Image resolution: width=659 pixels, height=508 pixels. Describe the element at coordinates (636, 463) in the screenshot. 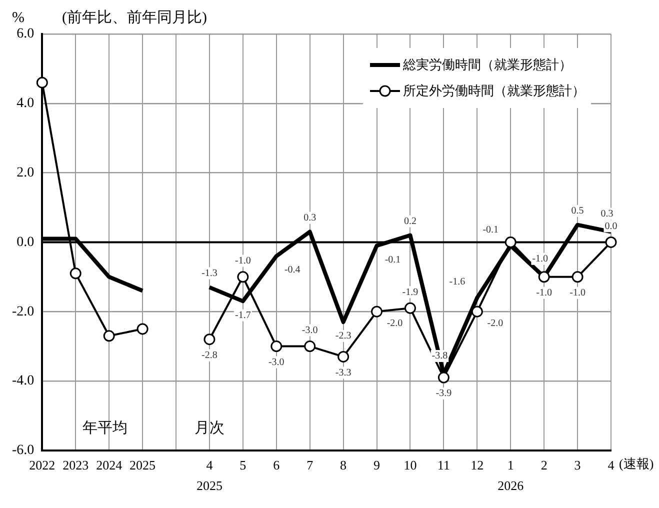

I see `text: (速報)` at that location.